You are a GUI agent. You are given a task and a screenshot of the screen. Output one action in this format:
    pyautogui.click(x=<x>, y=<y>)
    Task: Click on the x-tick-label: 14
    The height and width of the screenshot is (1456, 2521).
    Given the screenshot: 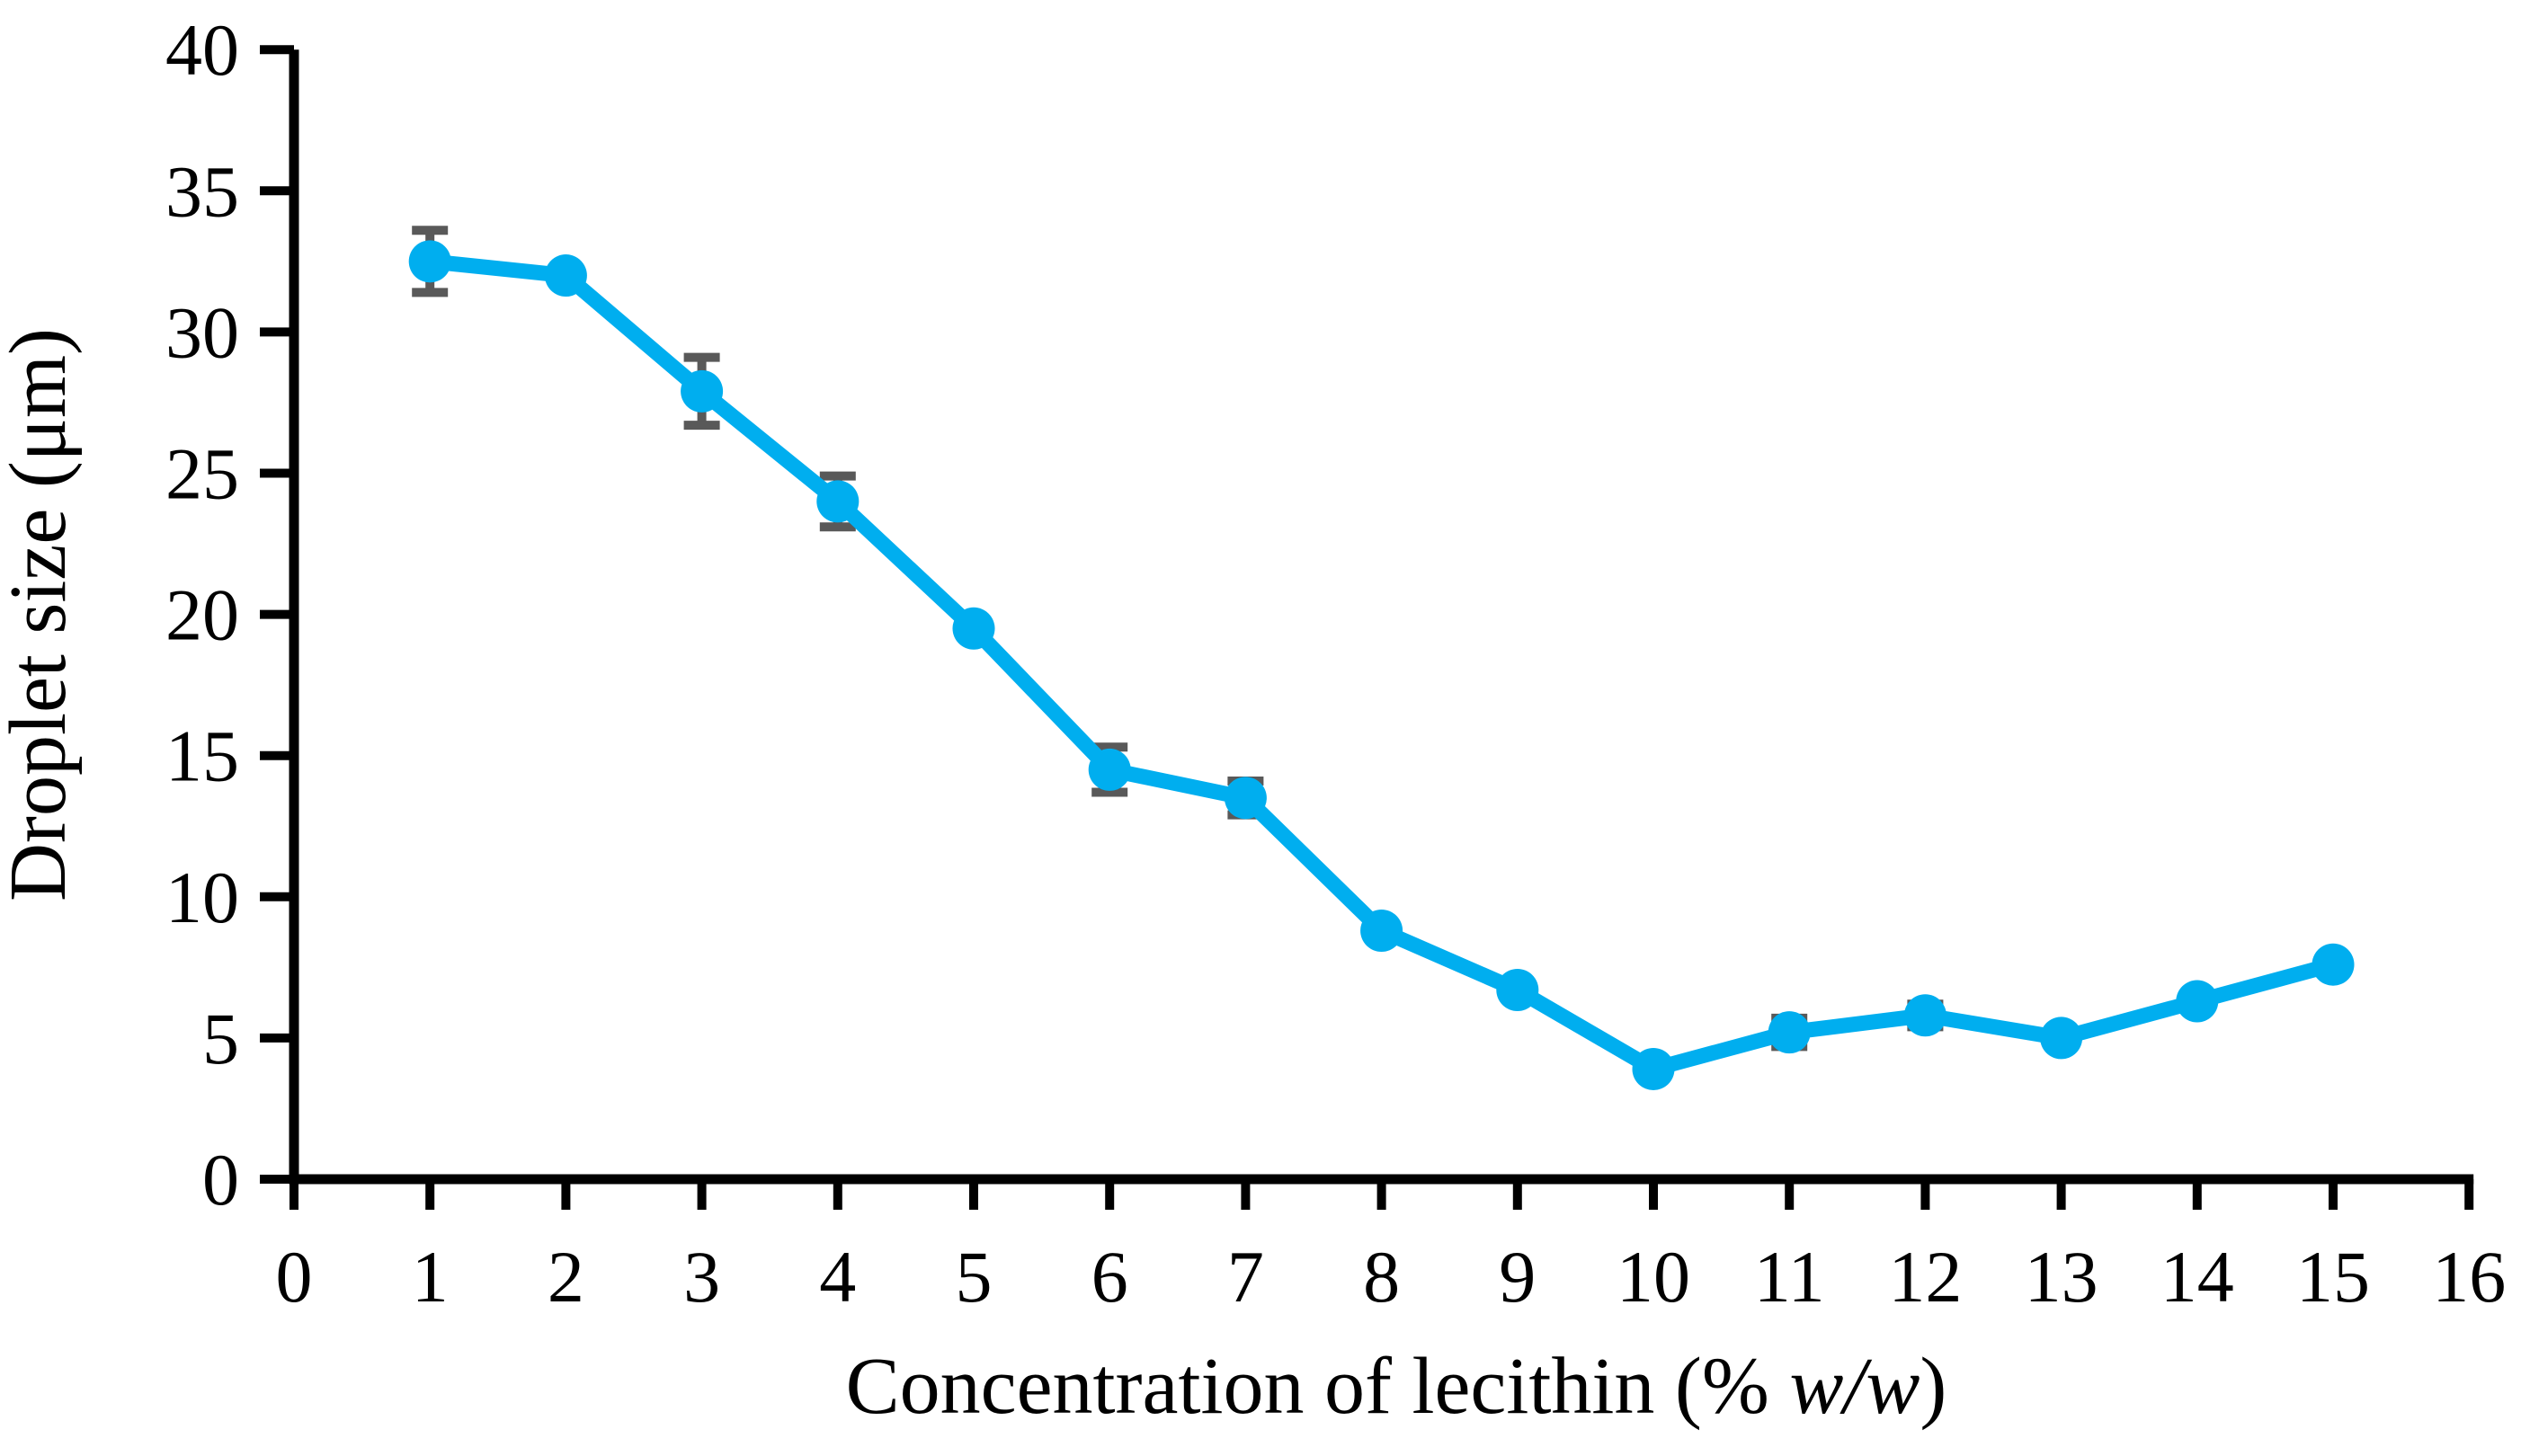 What is the action you would take?
    pyautogui.click(x=2197, y=1277)
    